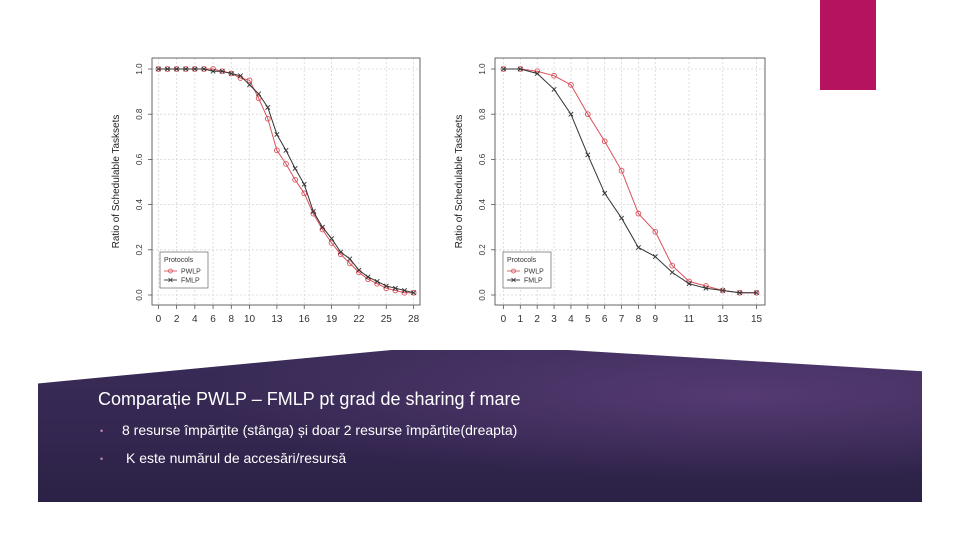 The height and width of the screenshot is (540, 960). I want to click on x-tick-label: 7, so click(622, 319).